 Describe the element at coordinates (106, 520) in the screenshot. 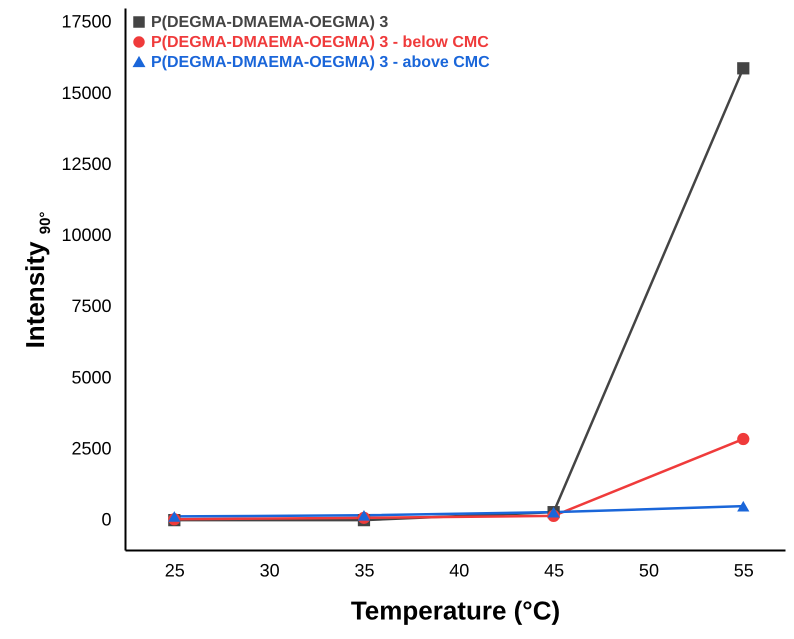

I see `y-tick-label: 0` at that location.